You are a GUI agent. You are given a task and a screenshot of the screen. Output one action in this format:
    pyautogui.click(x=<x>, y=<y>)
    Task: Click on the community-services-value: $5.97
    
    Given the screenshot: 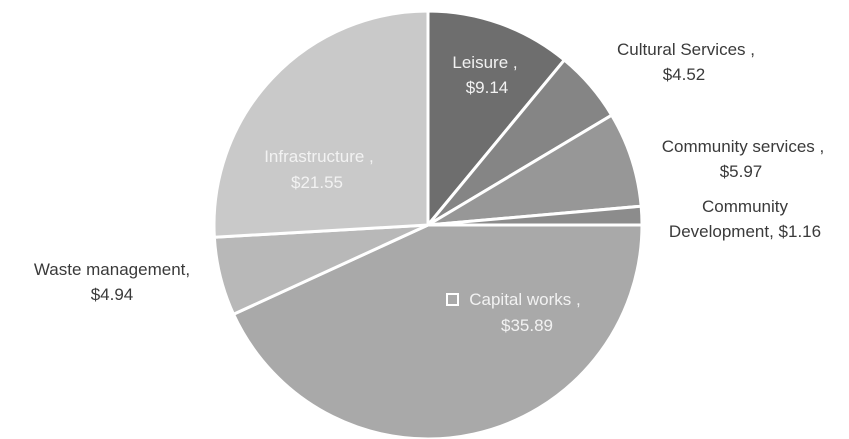 What is the action you would take?
    pyautogui.click(x=741, y=171)
    